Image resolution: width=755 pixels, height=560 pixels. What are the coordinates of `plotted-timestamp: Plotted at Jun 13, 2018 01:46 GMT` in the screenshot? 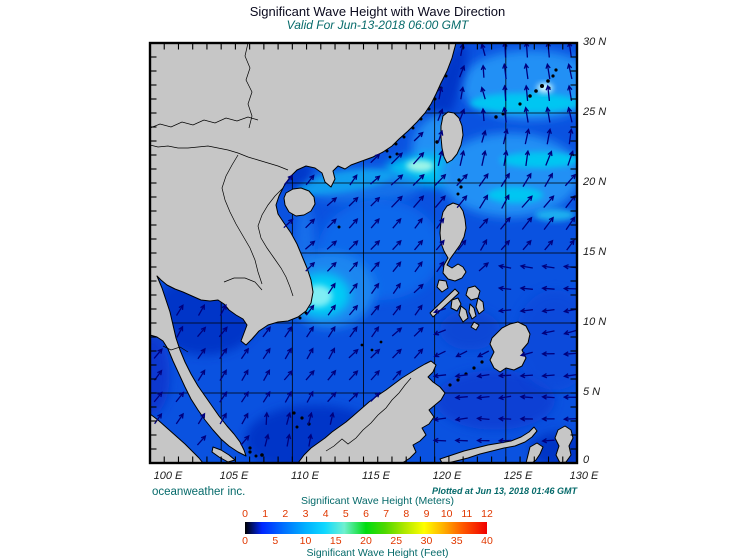 It's located at (504, 491).